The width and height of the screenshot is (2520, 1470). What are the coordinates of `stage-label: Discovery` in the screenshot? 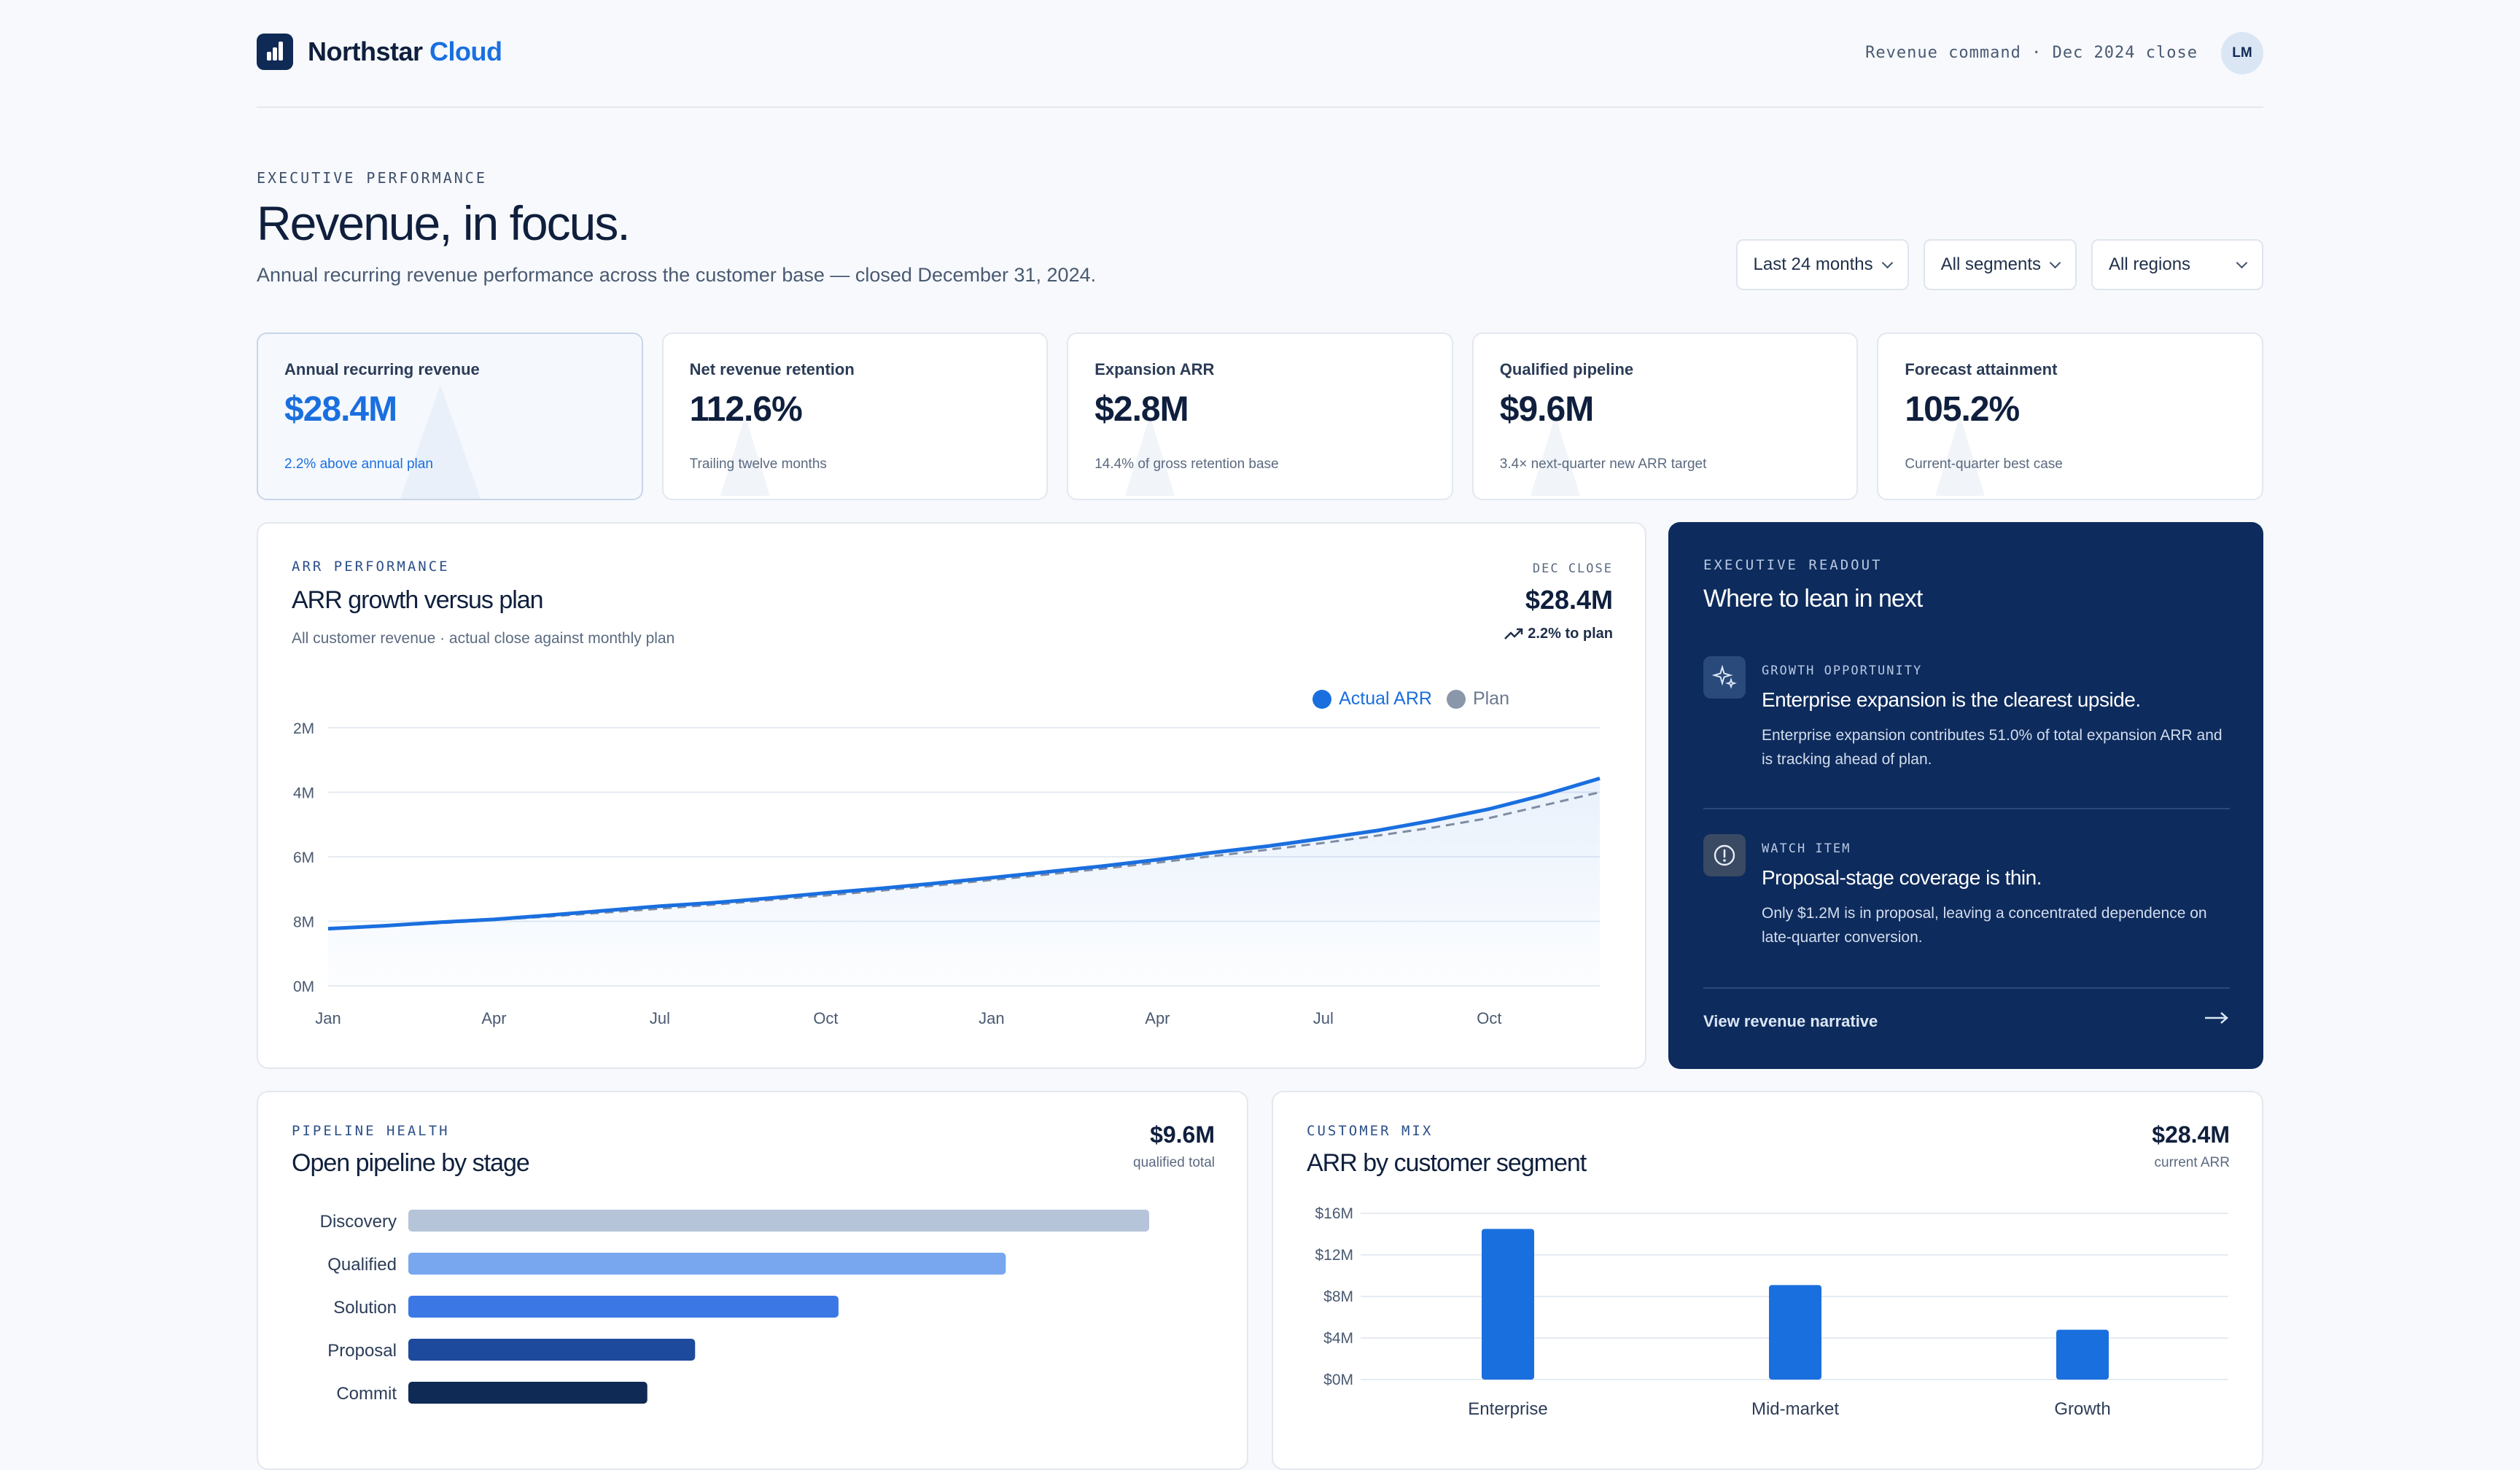 It's located at (358, 1222).